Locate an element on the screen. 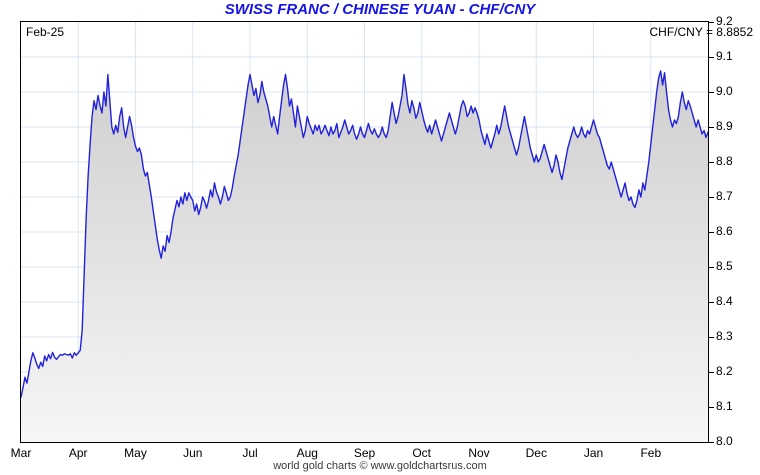 The height and width of the screenshot is (475, 760). y-tick-label: 8.7 is located at coordinates (724, 196).